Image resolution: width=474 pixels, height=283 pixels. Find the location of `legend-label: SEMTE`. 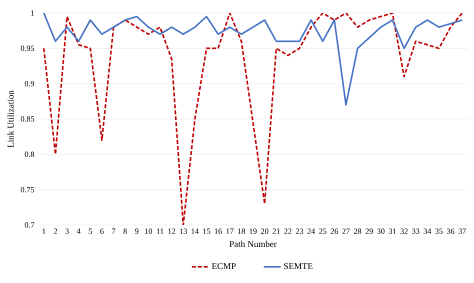

legend-label: SEMTE is located at coordinates (298, 266).